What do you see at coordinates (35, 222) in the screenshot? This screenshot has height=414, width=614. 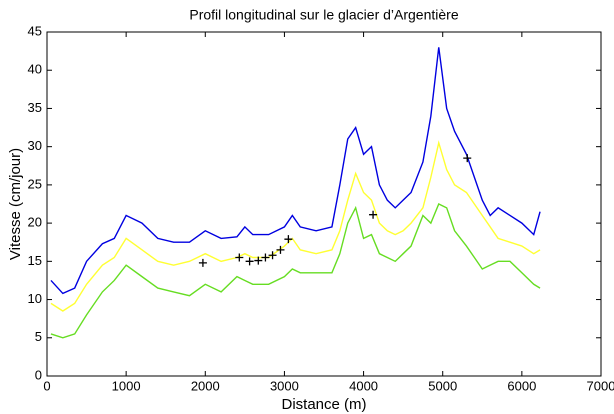 I see `y-tick-label: 20` at bounding box center [35, 222].